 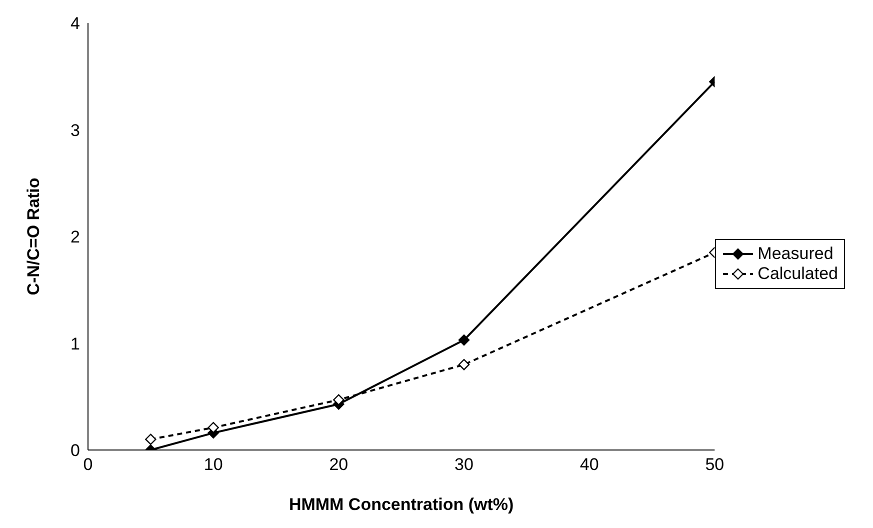 I want to click on x-tick-label: 30, so click(x=464, y=464).